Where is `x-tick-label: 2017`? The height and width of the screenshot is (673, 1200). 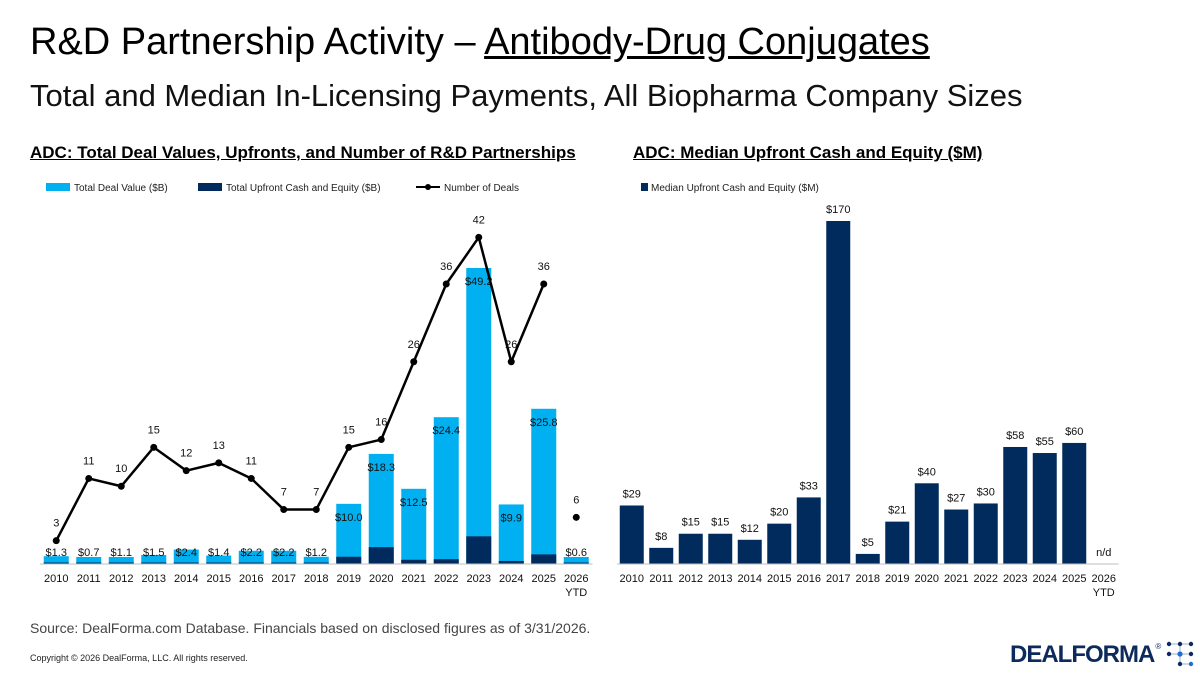
x-tick-label: 2017 is located at coordinates (284, 579).